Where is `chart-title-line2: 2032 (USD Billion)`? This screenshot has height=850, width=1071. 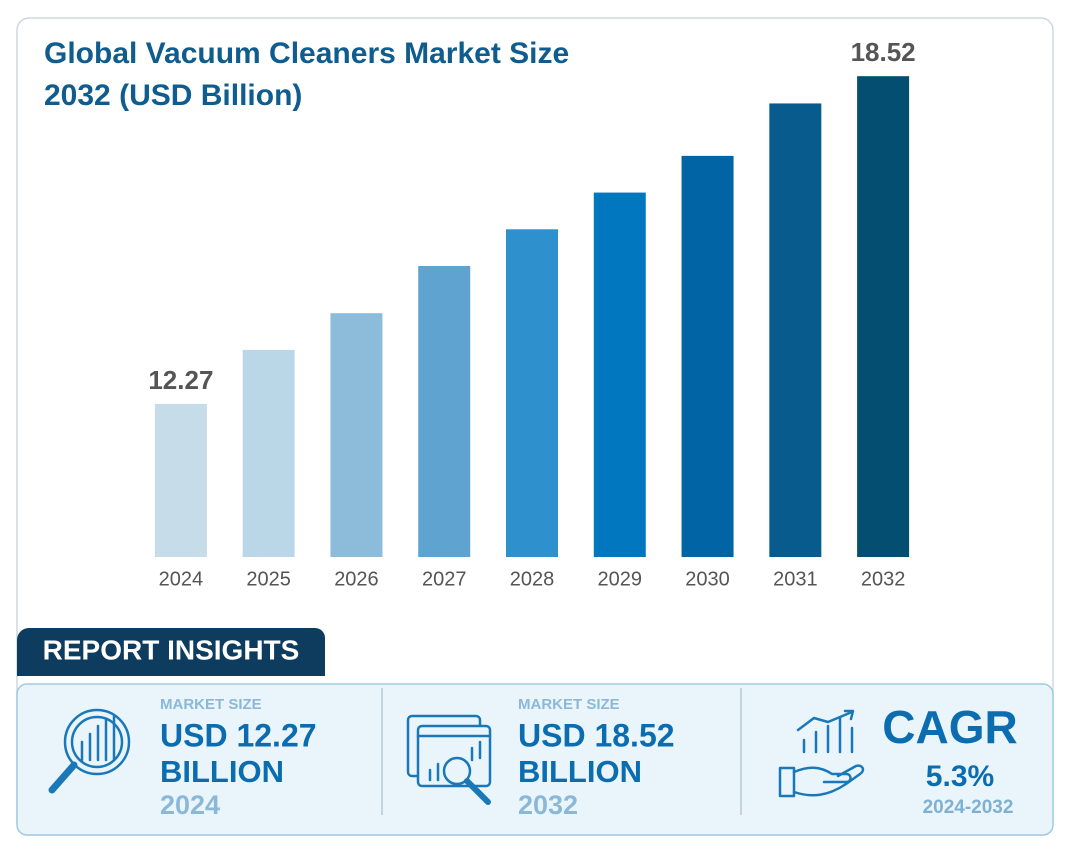 chart-title-line2: 2032 (USD Billion) is located at coordinates (173, 95).